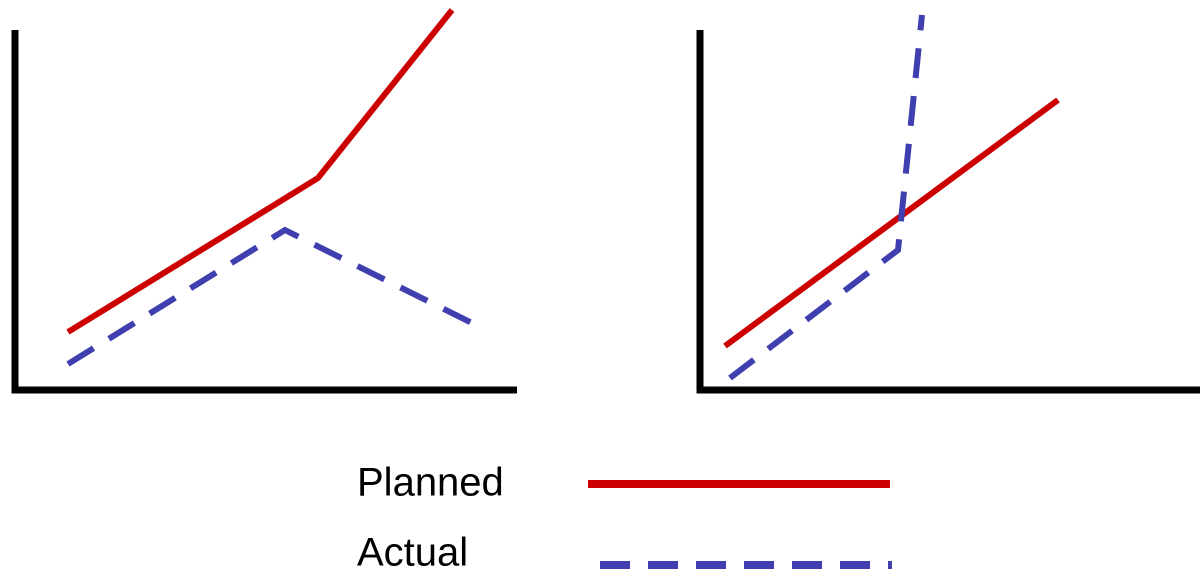 The image size is (1200, 579). Describe the element at coordinates (430, 483) in the screenshot. I see `legend-label: Planned` at that location.